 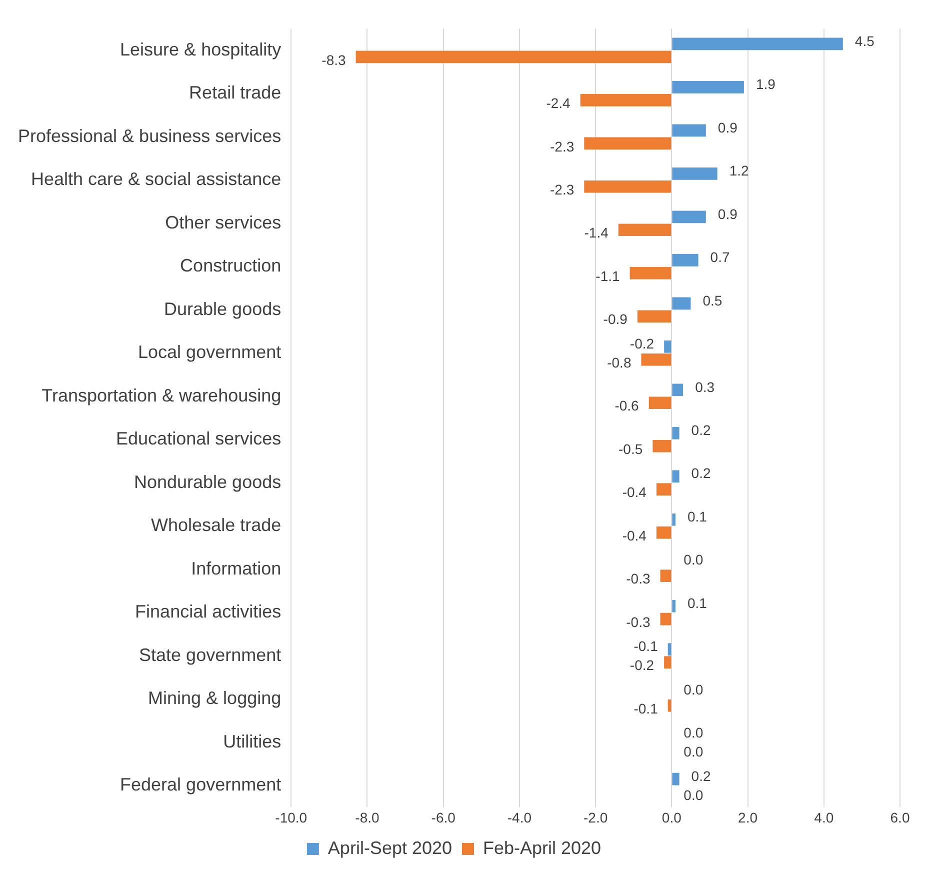 I want to click on data-label: -1.4, so click(x=596, y=232).